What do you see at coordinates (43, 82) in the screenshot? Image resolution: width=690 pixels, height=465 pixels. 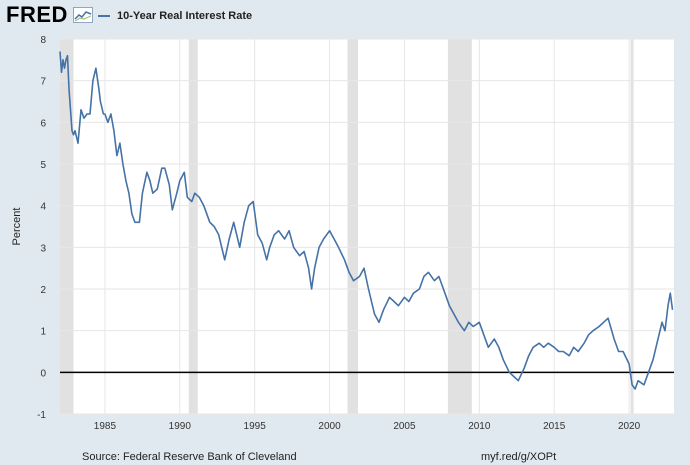 I see `y-tick-label: 7` at bounding box center [43, 82].